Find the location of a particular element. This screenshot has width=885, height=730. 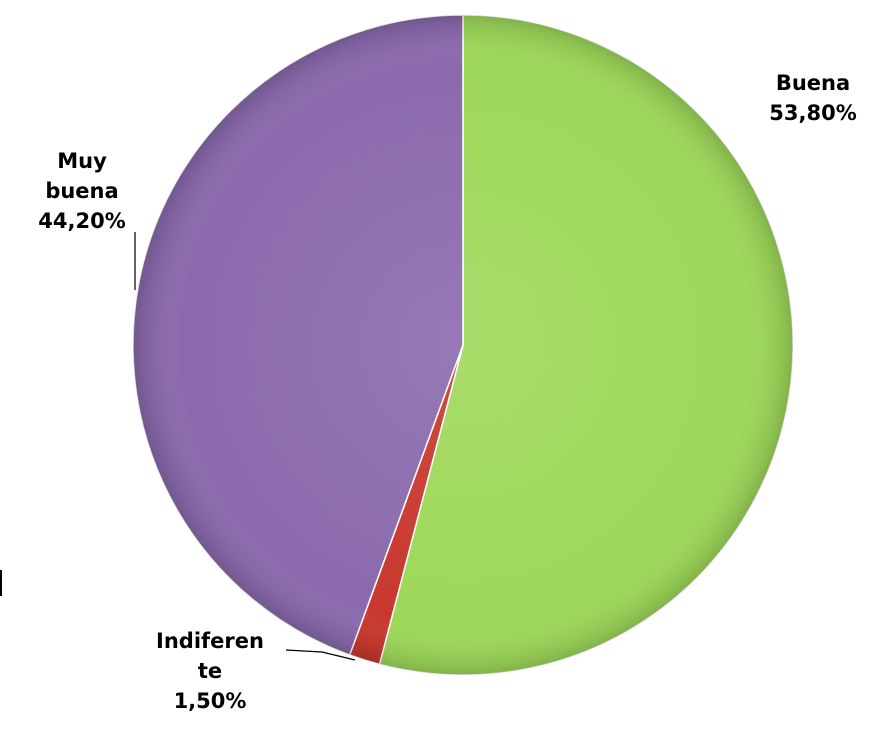

leader-lines is located at coordinates (245, 446).